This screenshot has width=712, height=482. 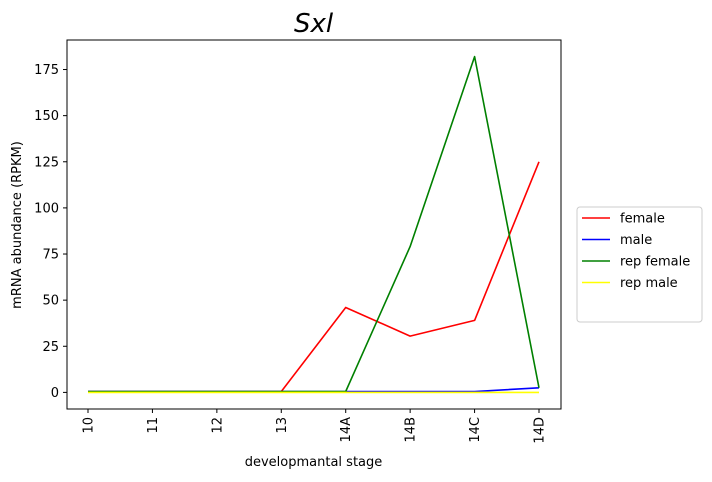 I want to click on x-tick-label: 14B, so click(x=411, y=429).